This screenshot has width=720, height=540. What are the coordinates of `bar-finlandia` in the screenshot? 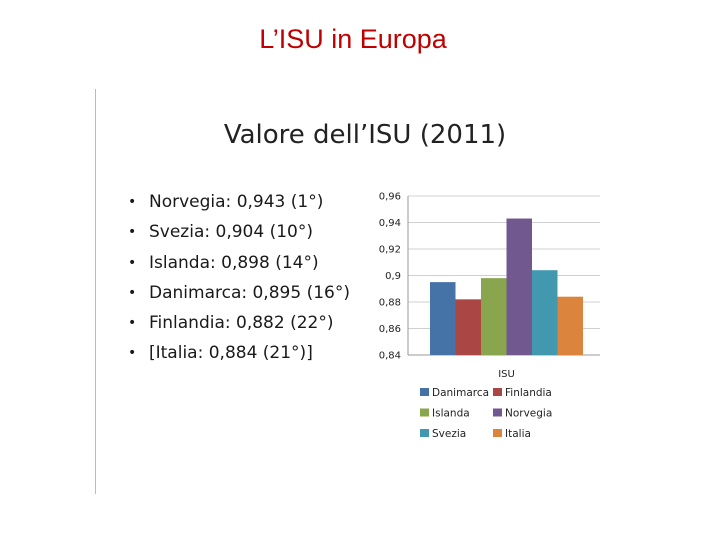 It's located at (468, 327).